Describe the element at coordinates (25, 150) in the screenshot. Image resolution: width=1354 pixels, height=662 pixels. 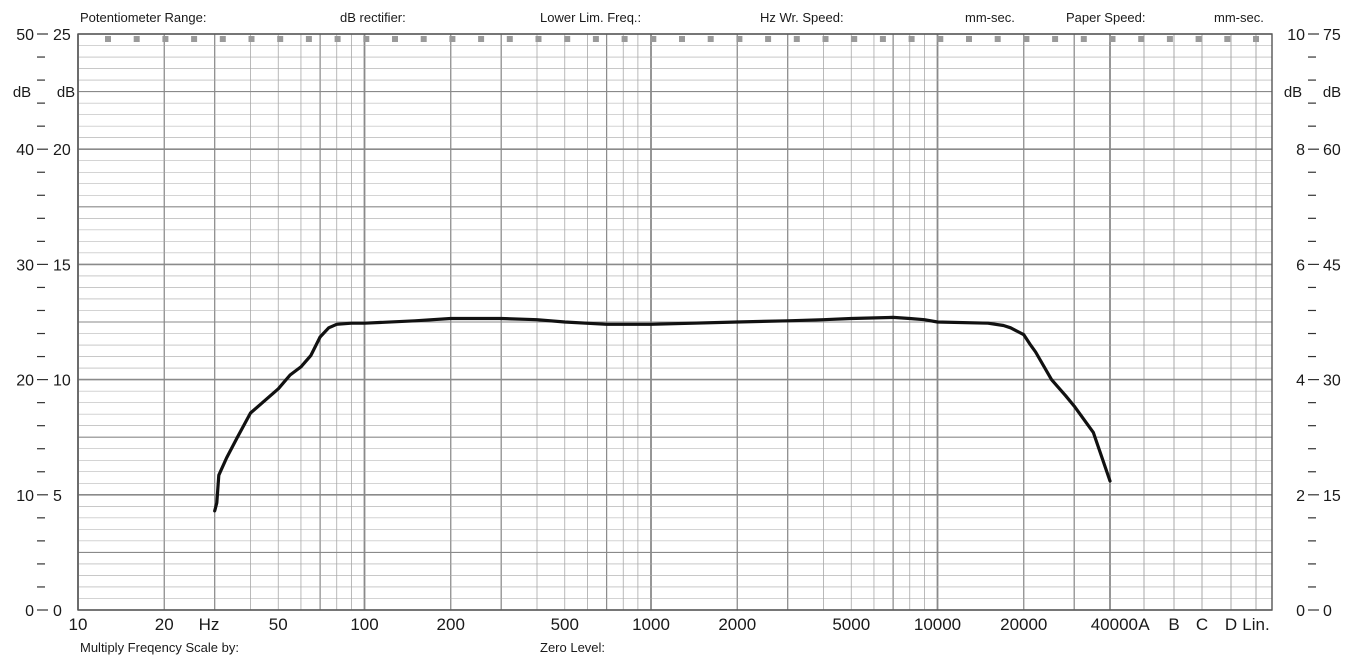
I see `y-left-outer-tick-label: 40` at that location.